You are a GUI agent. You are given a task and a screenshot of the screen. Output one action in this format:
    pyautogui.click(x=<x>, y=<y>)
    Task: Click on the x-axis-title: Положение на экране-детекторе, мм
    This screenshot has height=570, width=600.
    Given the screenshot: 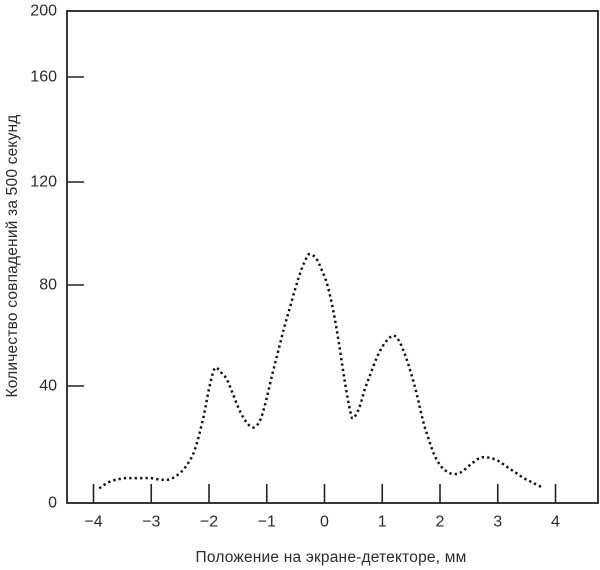 What is the action you would take?
    pyautogui.click(x=331, y=557)
    